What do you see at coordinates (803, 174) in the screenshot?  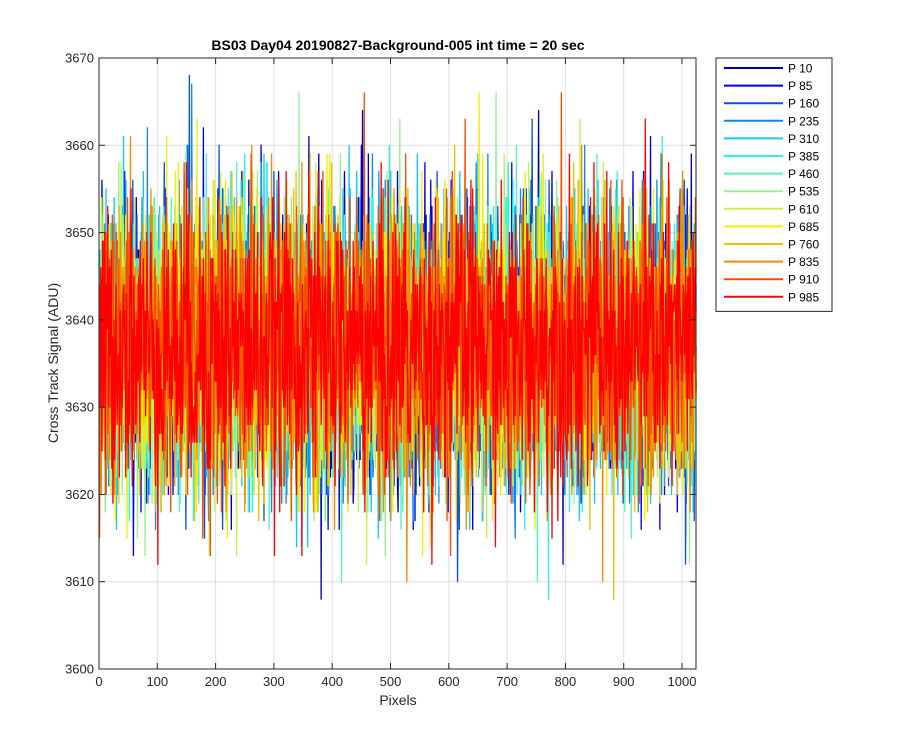 I see `legend-label: P 460` at bounding box center [803, 174].